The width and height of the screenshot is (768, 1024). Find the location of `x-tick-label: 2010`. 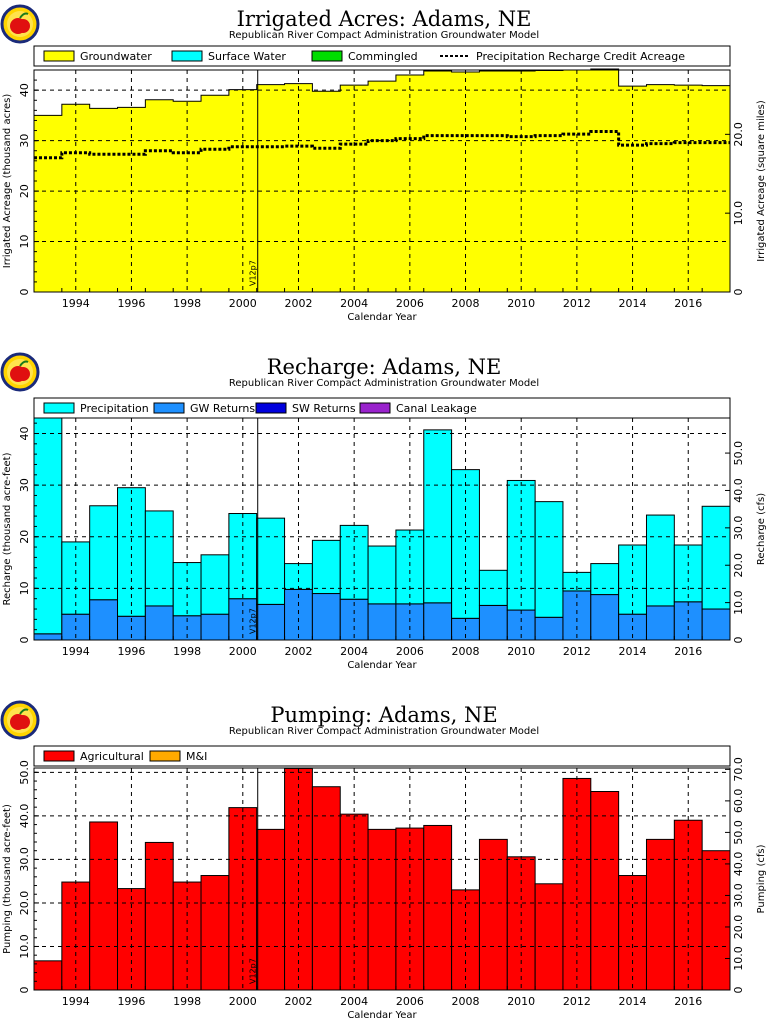

x-tick-label: 2010 is located at coordinates (521, 1001).